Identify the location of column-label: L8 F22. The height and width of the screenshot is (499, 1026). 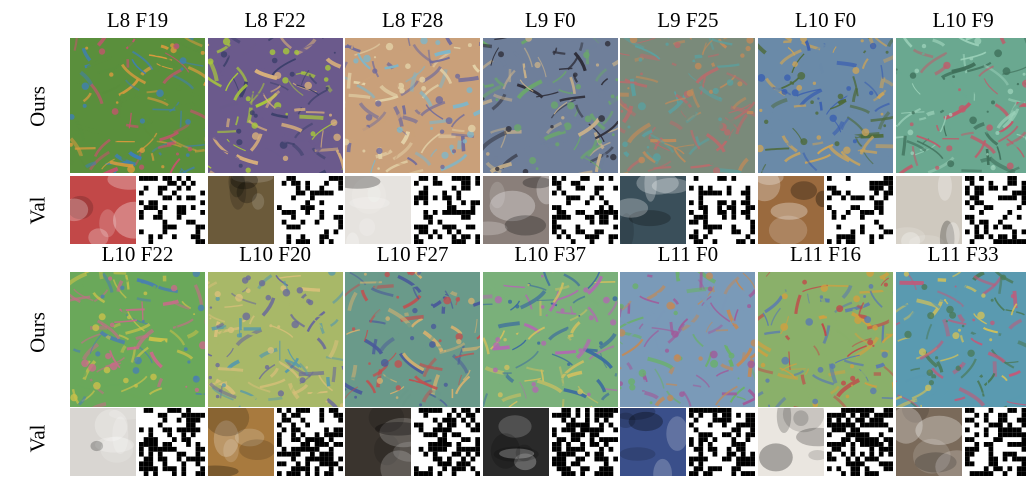
(275, 20).